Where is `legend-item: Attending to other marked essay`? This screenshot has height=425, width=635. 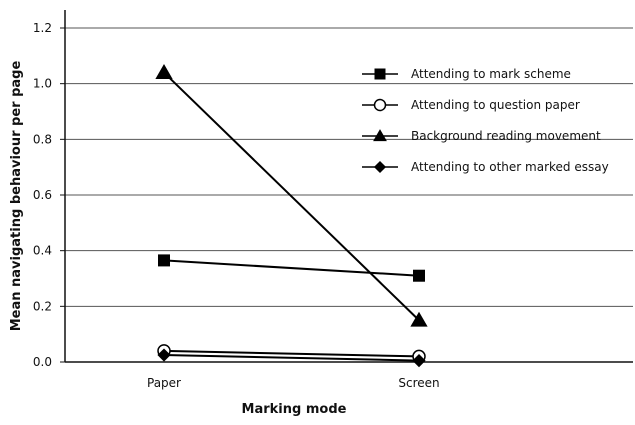 legend-item: Attending to other marked essay is located at coordinates (485, 167).